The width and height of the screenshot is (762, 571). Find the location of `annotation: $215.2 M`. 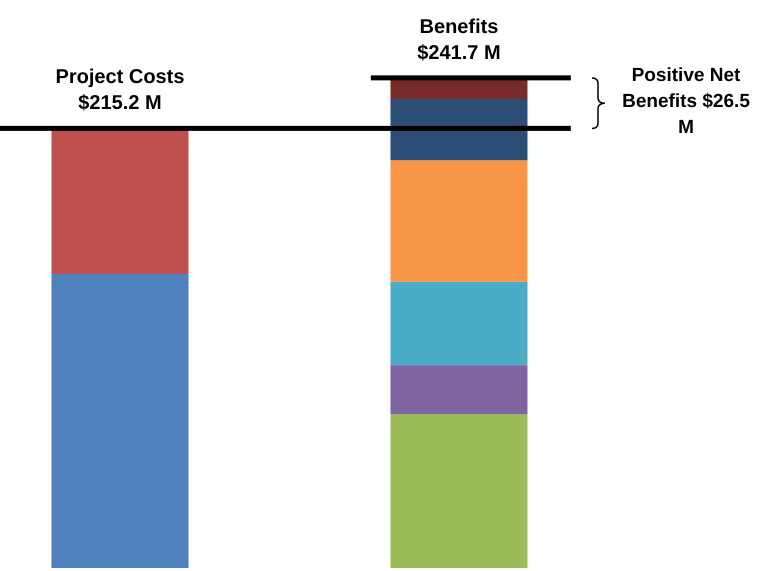

annotation: $215.2 M is located at coordinates (120, 103).